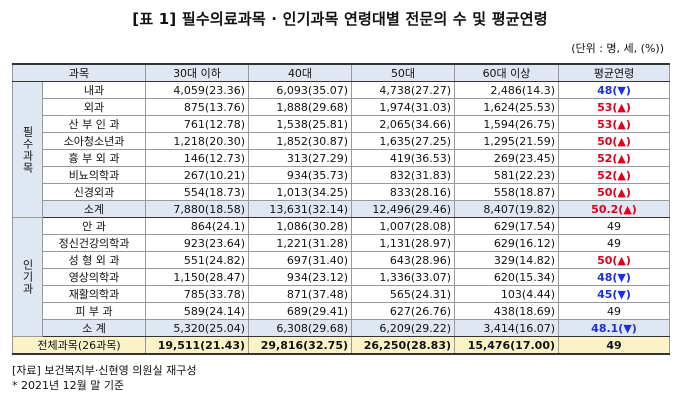 This screenshot has height=403, width=680. Describe the element at coordinates (197, 72) in the screenshot. I see `header-30s: 30대 이하` at that location.